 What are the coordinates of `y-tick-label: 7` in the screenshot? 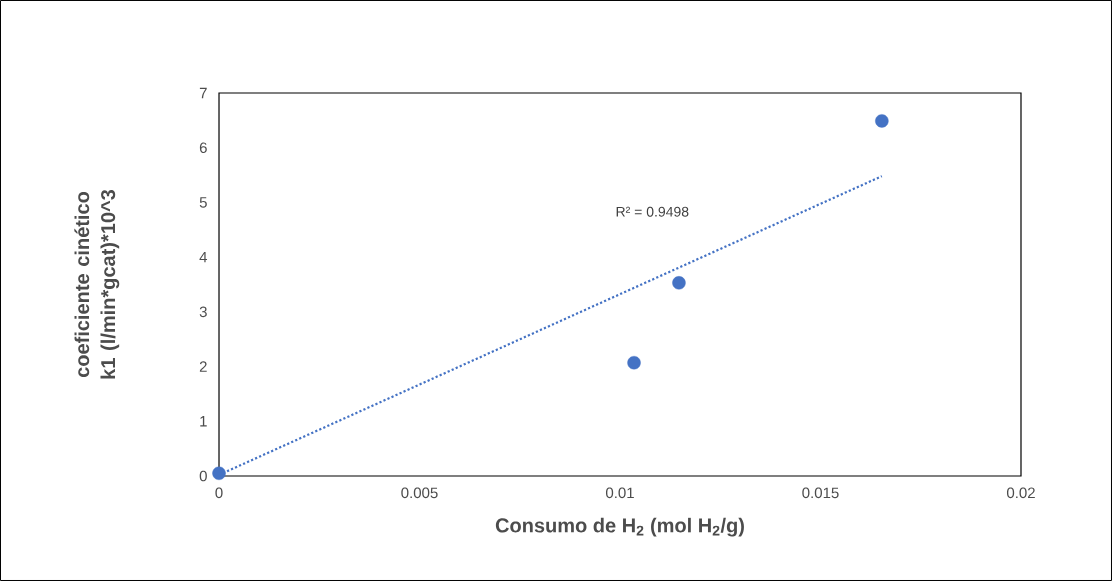 It's located at (203, 93).